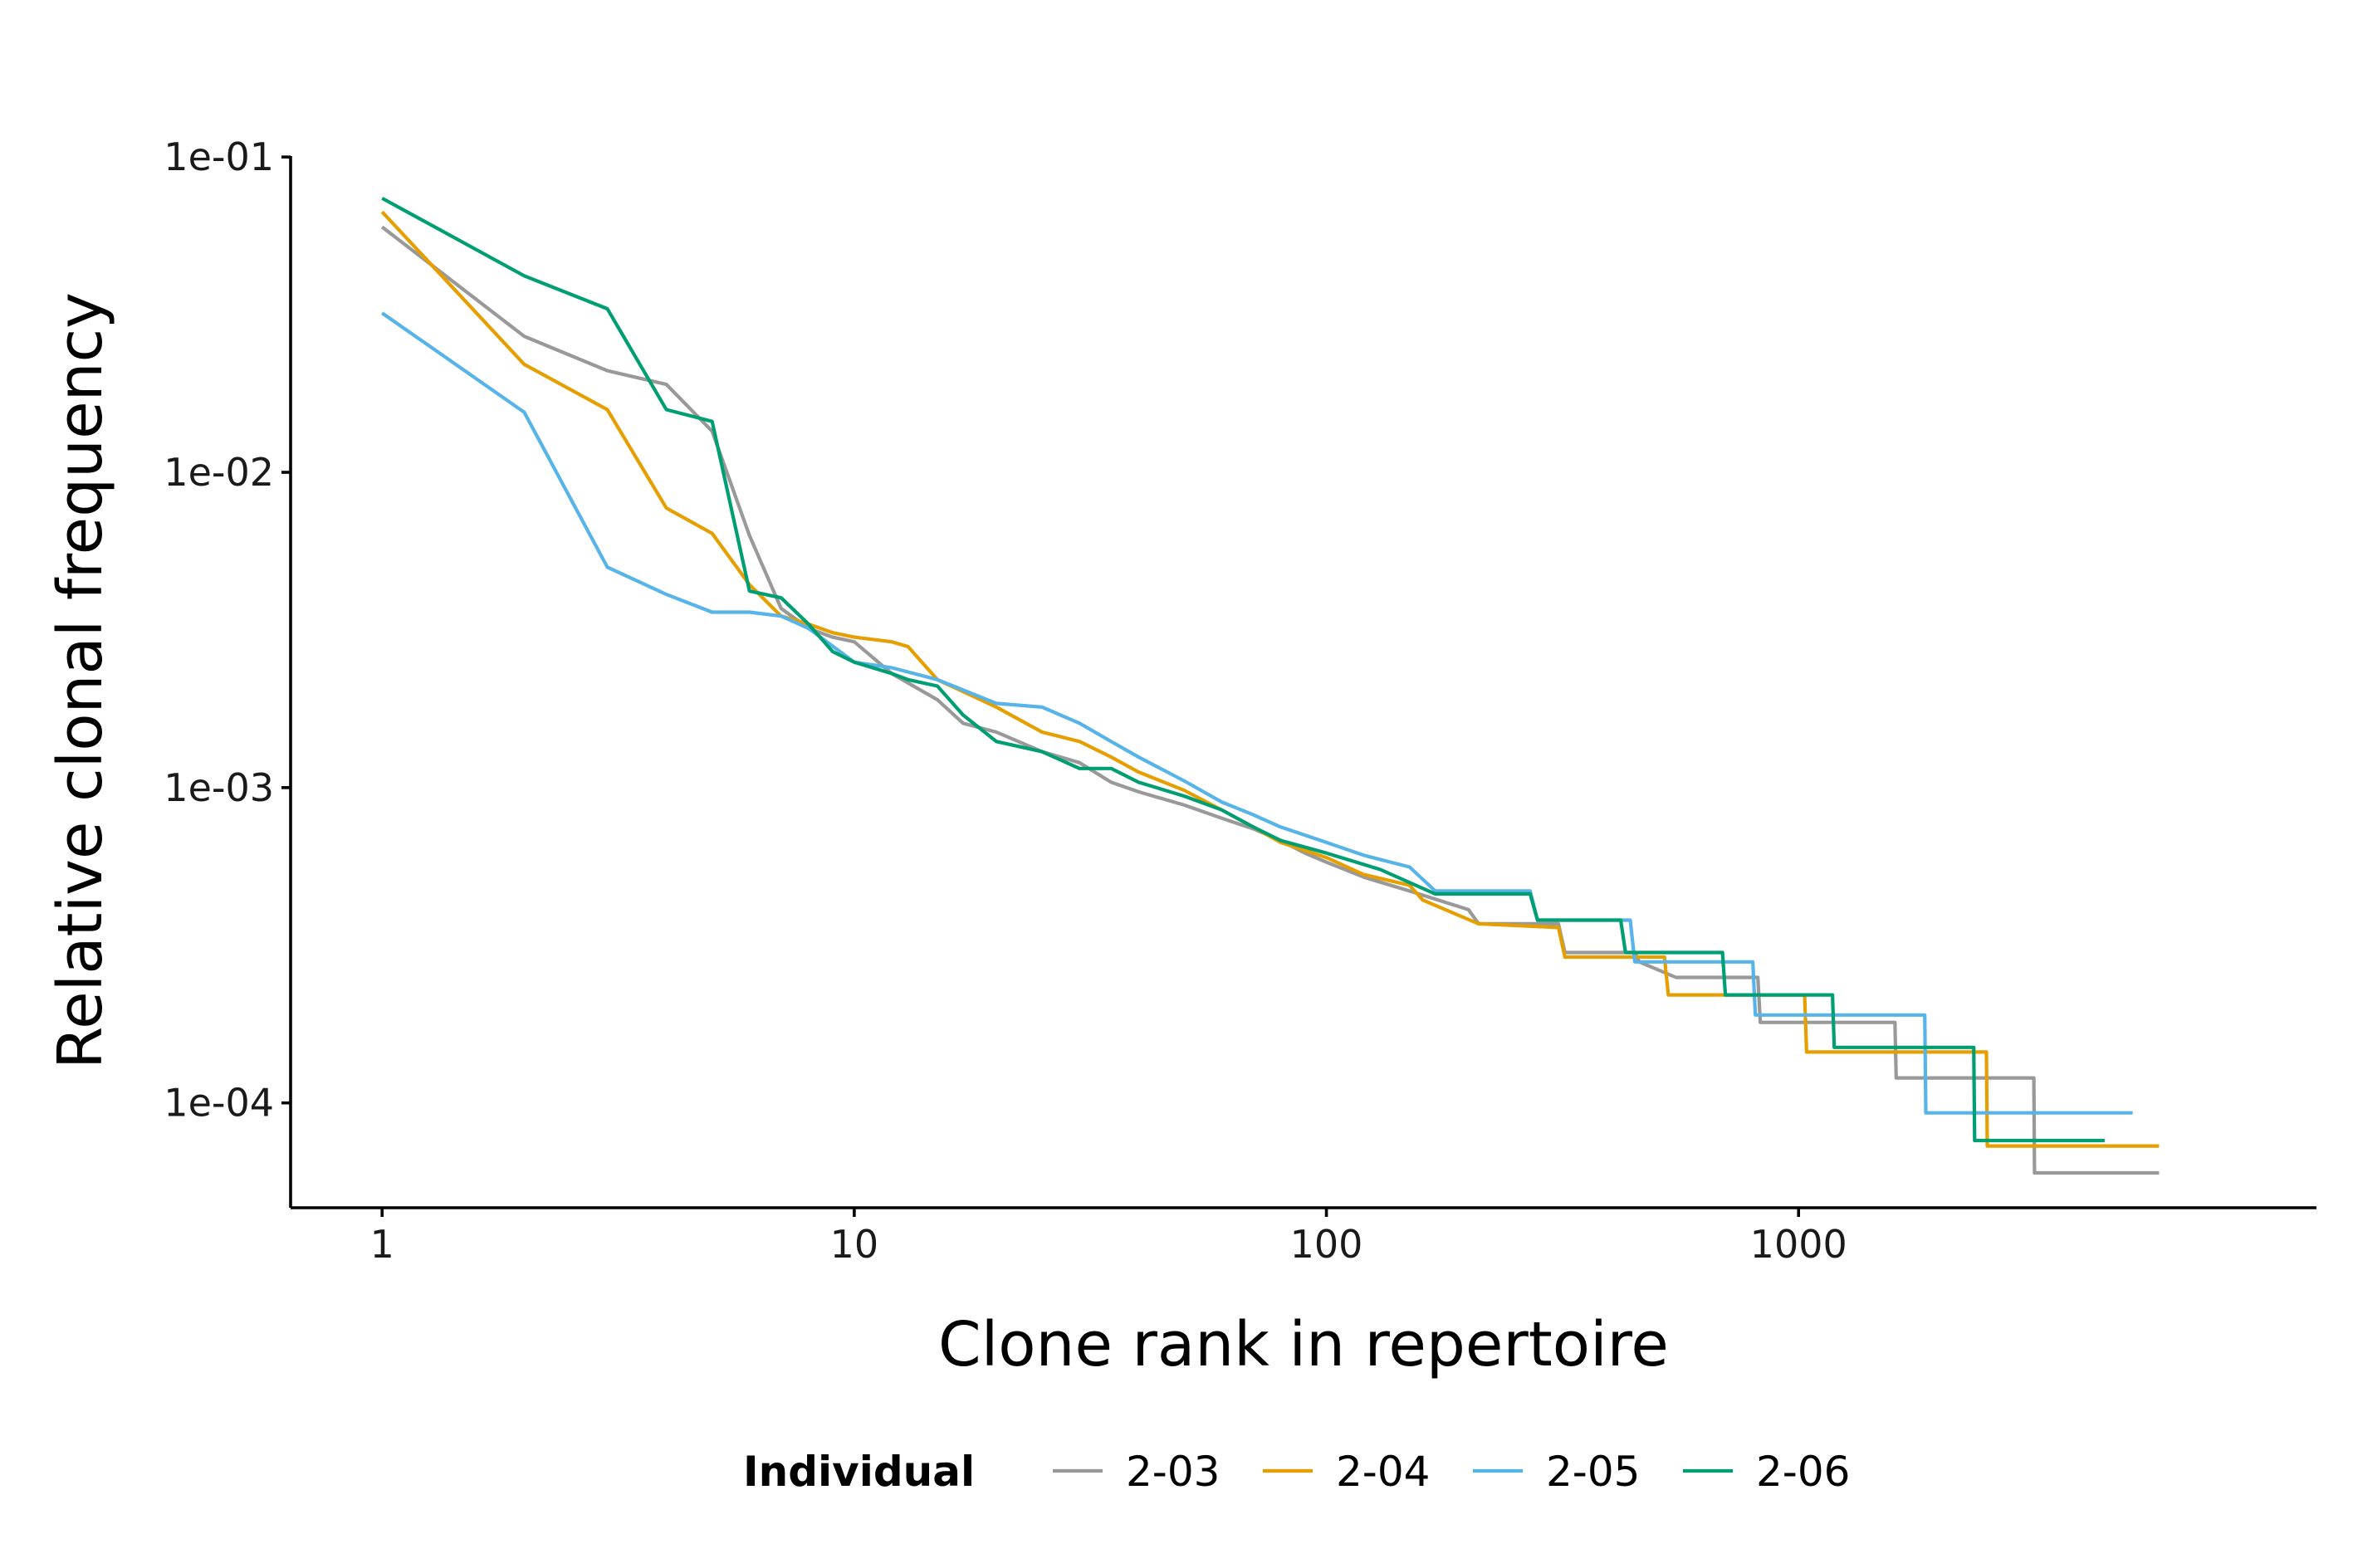  Describe the element at coordinates (1173, 1472) in the screenshot. I see `legend-label-2-03: 2-03` at that location.